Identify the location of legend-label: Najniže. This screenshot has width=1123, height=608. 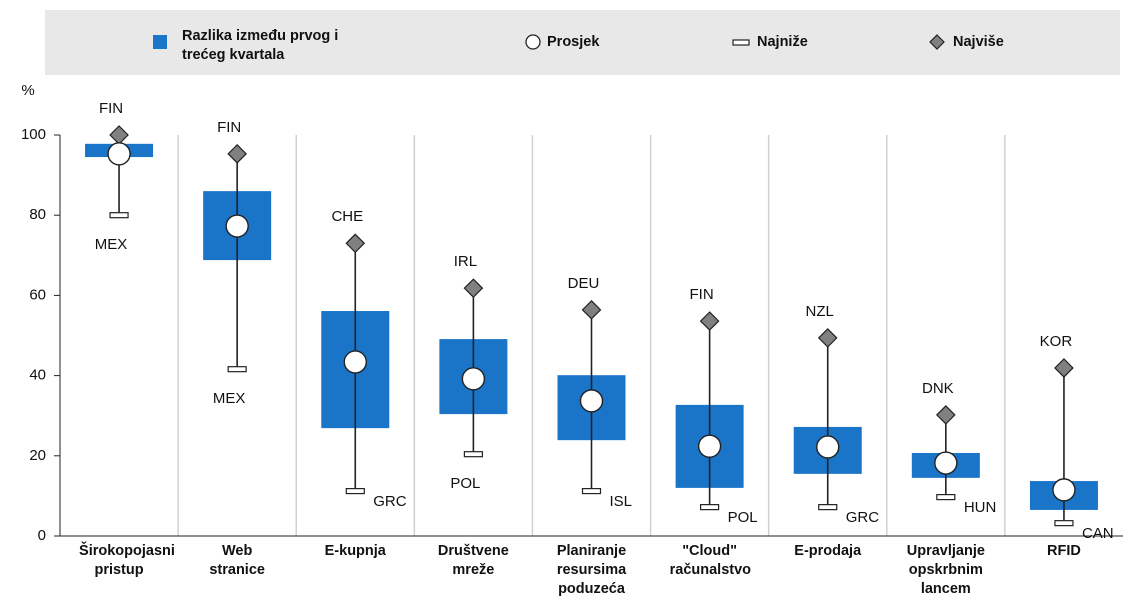
(782, 42).